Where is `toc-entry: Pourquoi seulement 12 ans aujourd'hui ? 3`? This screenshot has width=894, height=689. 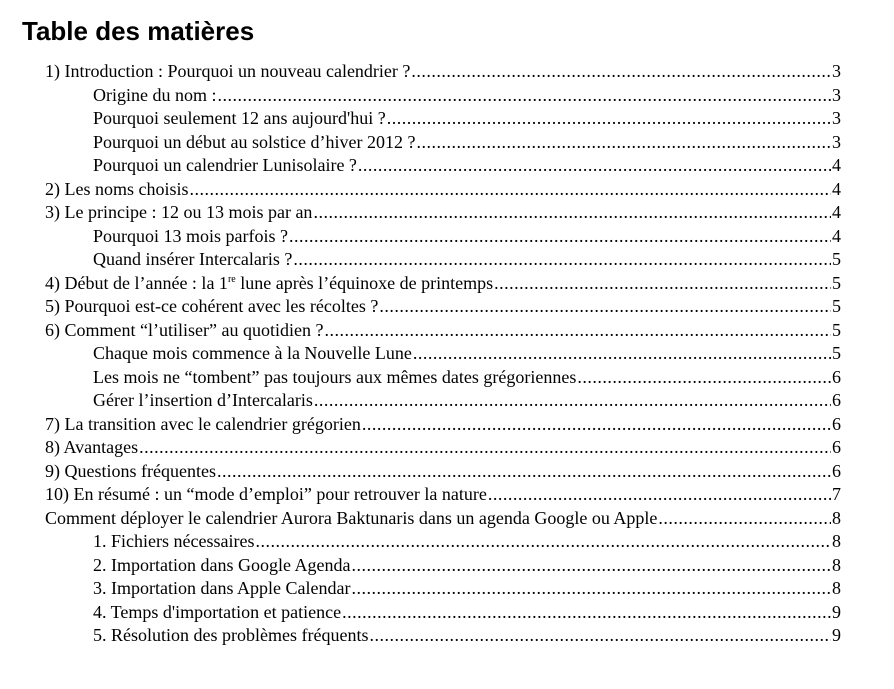 toc-entry: Pourquoi seulement 12 ans aujourd'hui ? 3 is located at coordinates (447, 119).